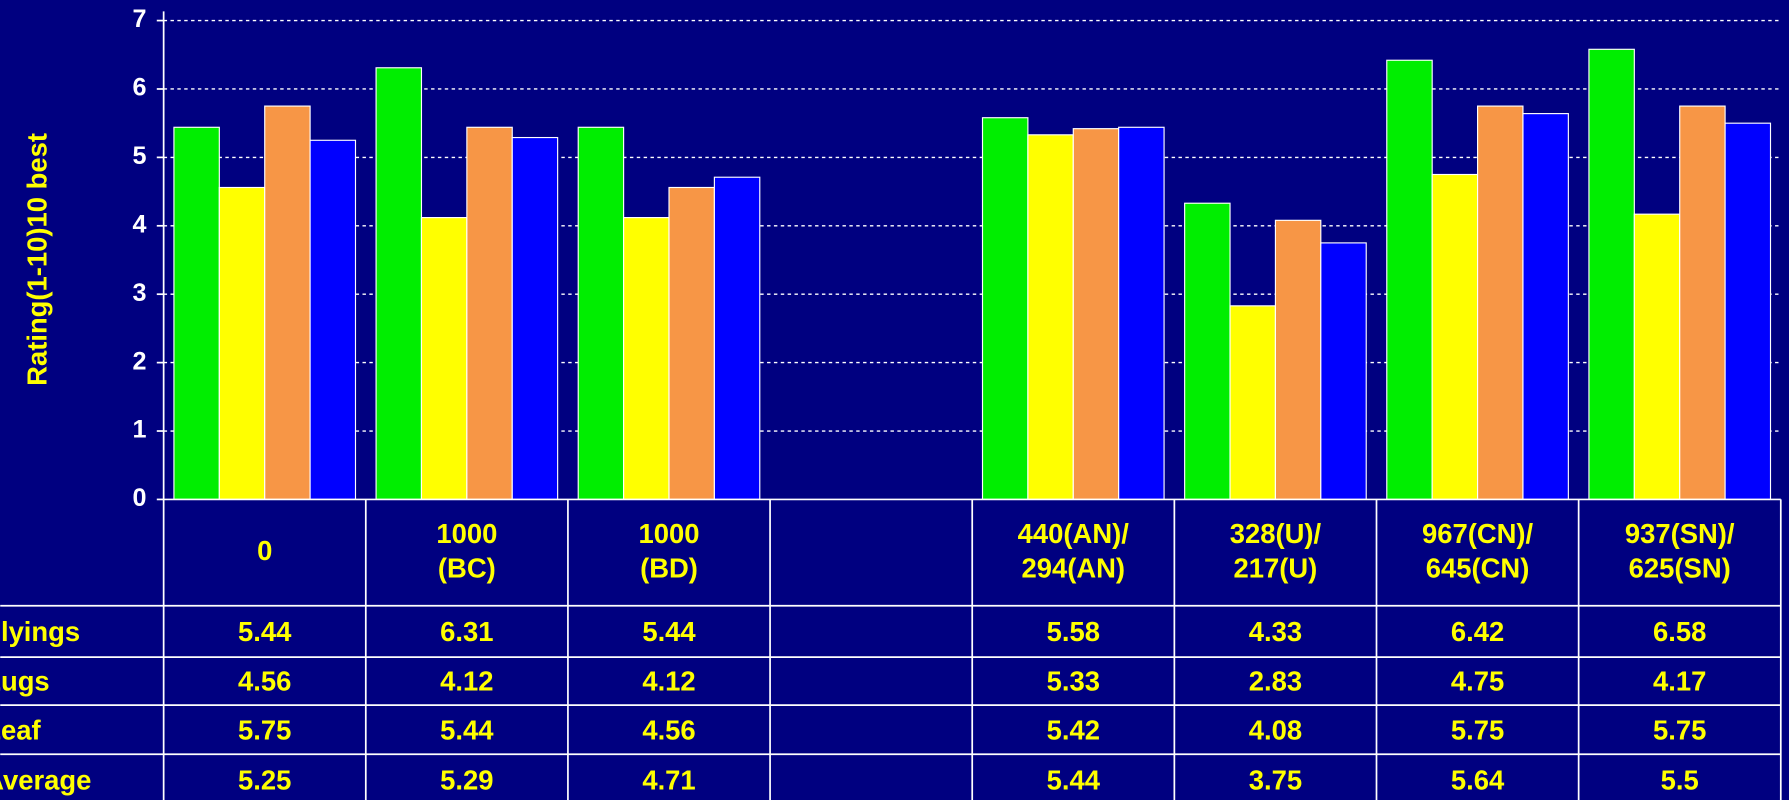 The height and width of the screenshot is (800, 1789). What do you see at coordinates (1478, 780) in the screenshot?
I see `data-label: 5.64` at bounding box center [1478, 780].